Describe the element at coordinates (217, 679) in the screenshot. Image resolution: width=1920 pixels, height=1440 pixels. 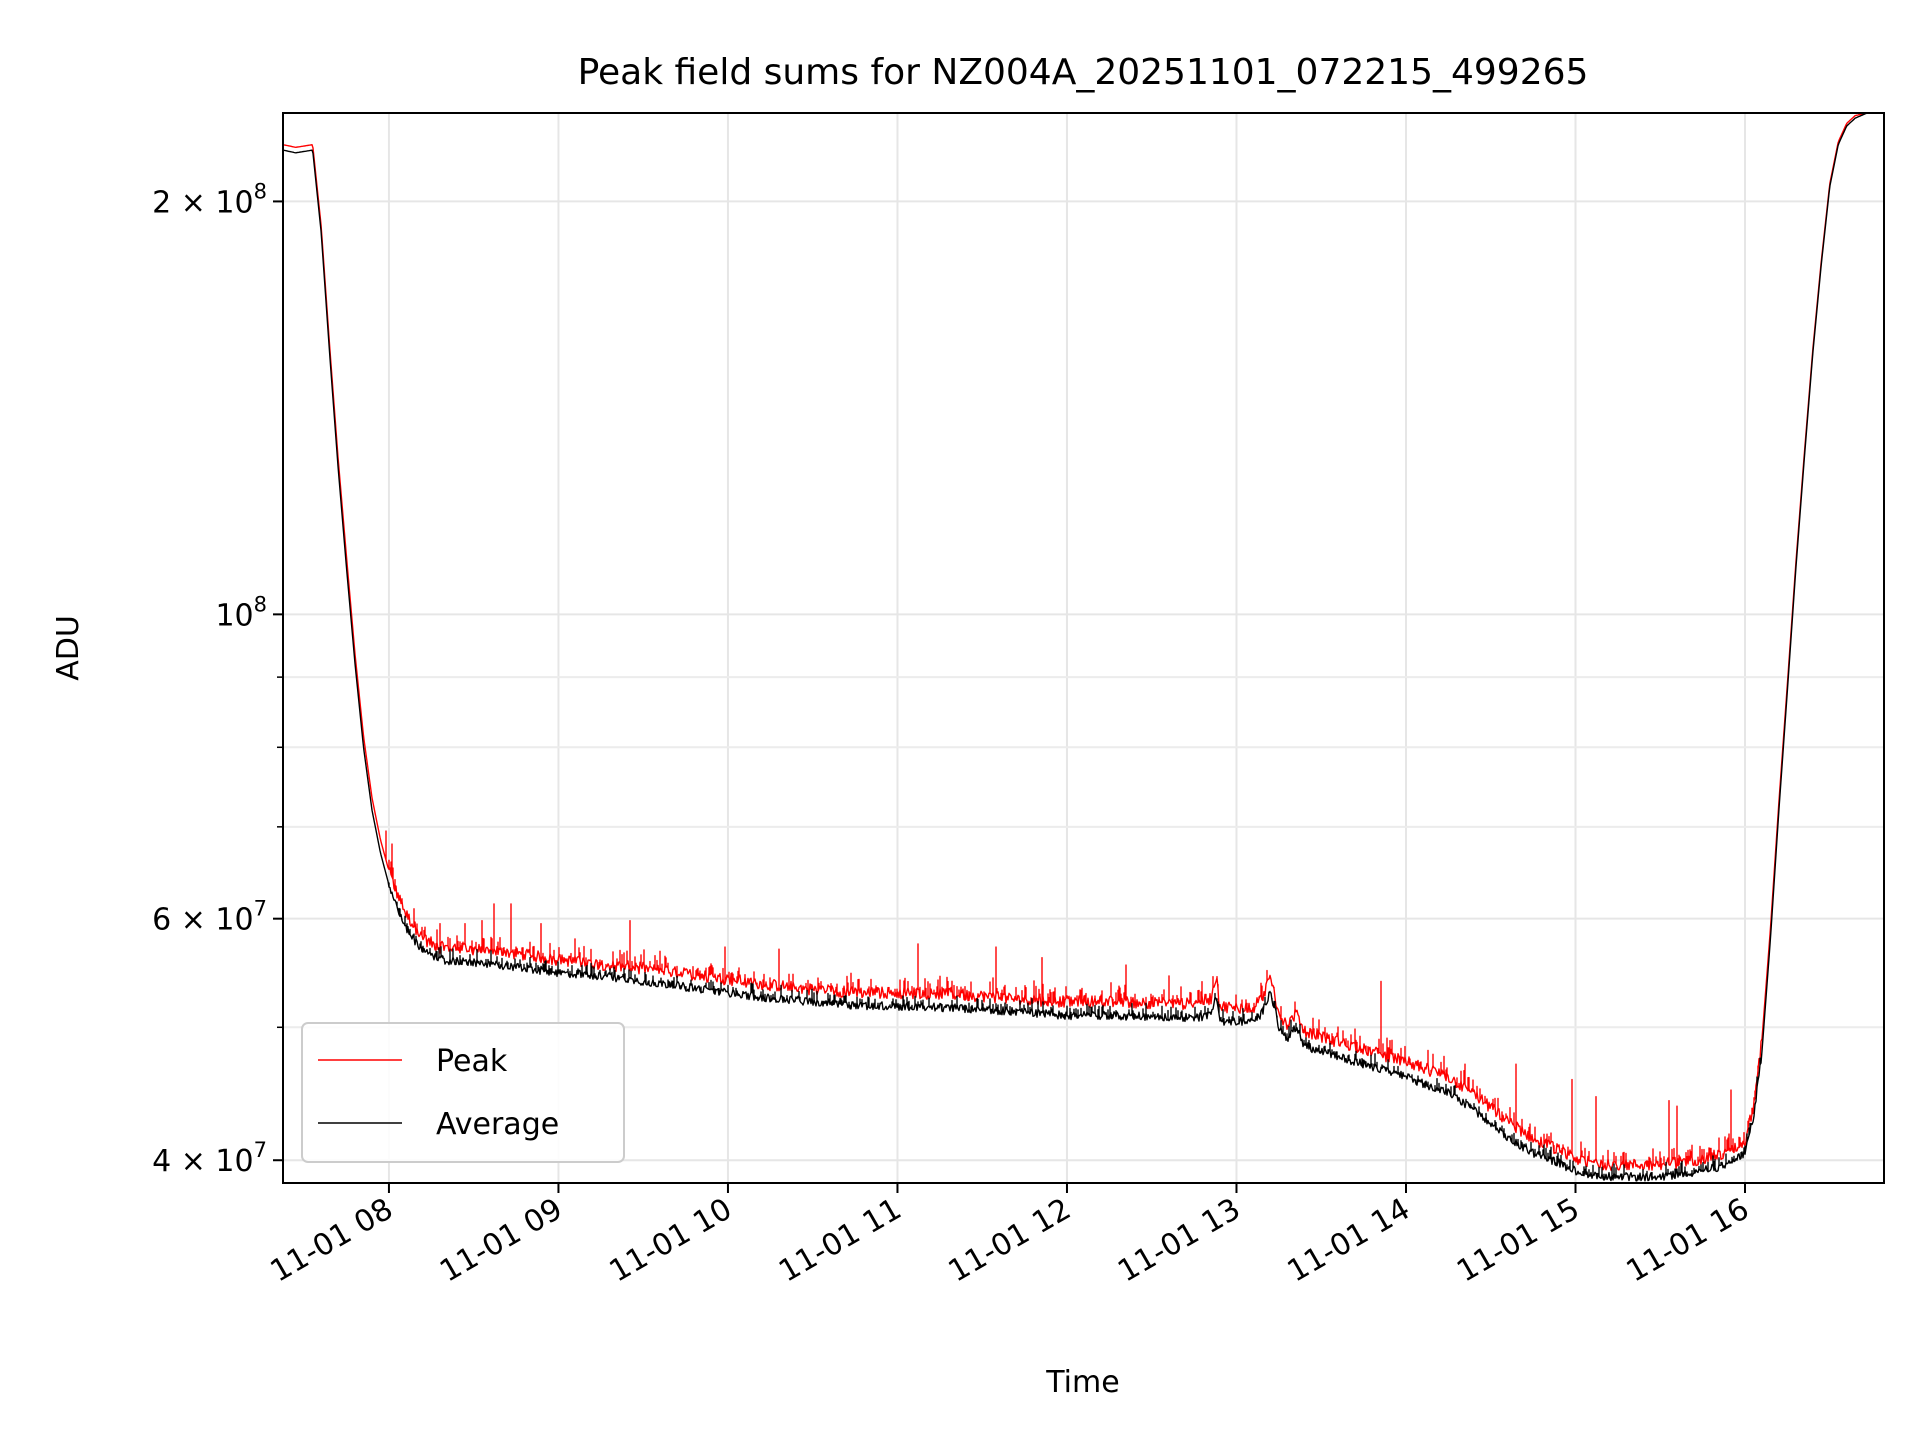
I see `y-axis: 4 × 107 6 × 107 108 2 × 108` at that location.